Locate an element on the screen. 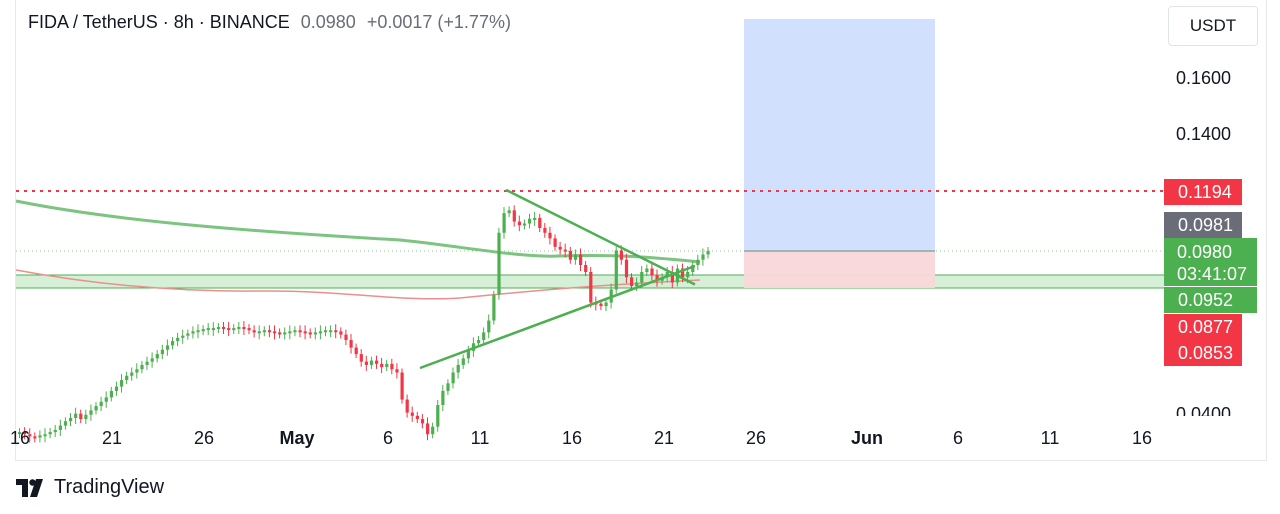 The width and height of the screenshot is (1280, 514). live-price-value: 0.0980 is located at coordinates (1205, 252).